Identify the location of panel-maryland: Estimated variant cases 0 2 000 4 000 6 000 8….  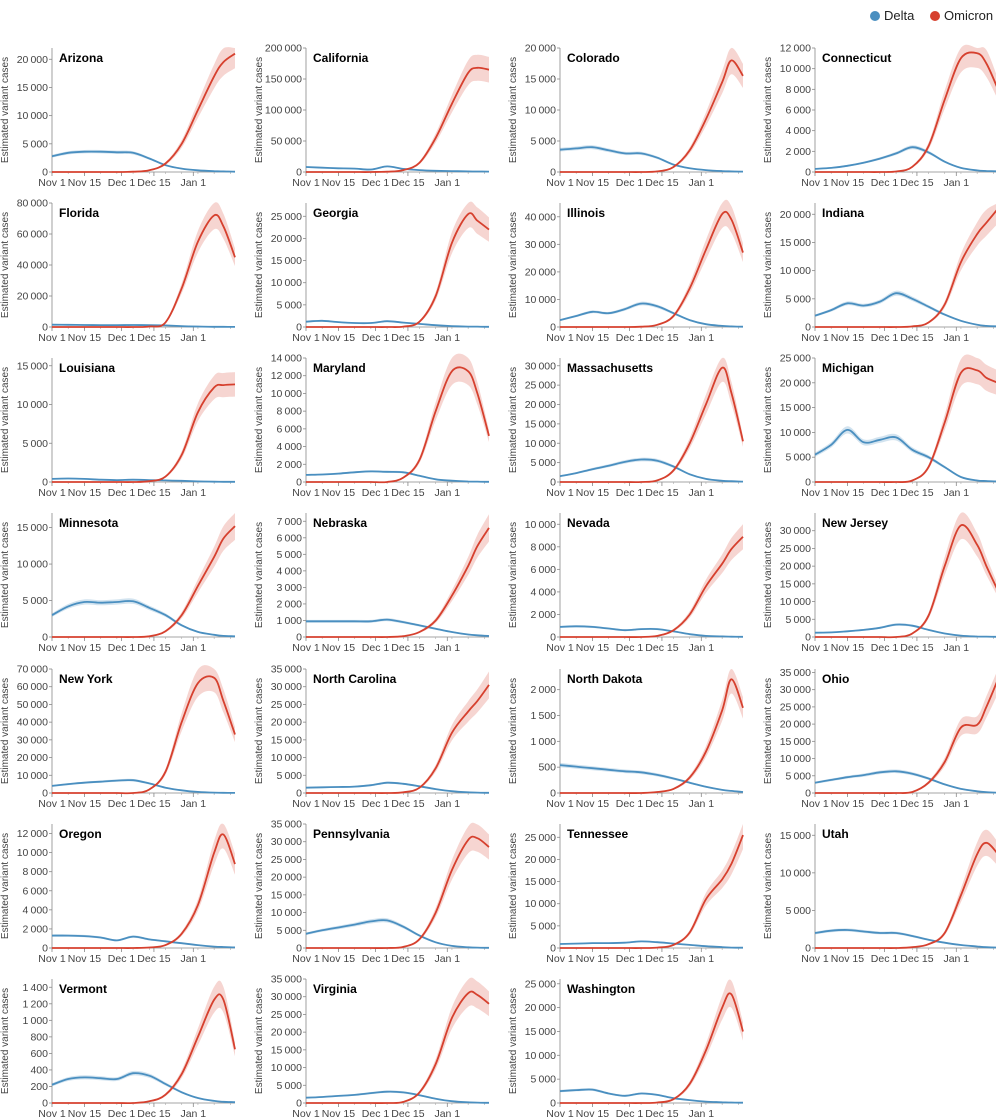
(372, 426).